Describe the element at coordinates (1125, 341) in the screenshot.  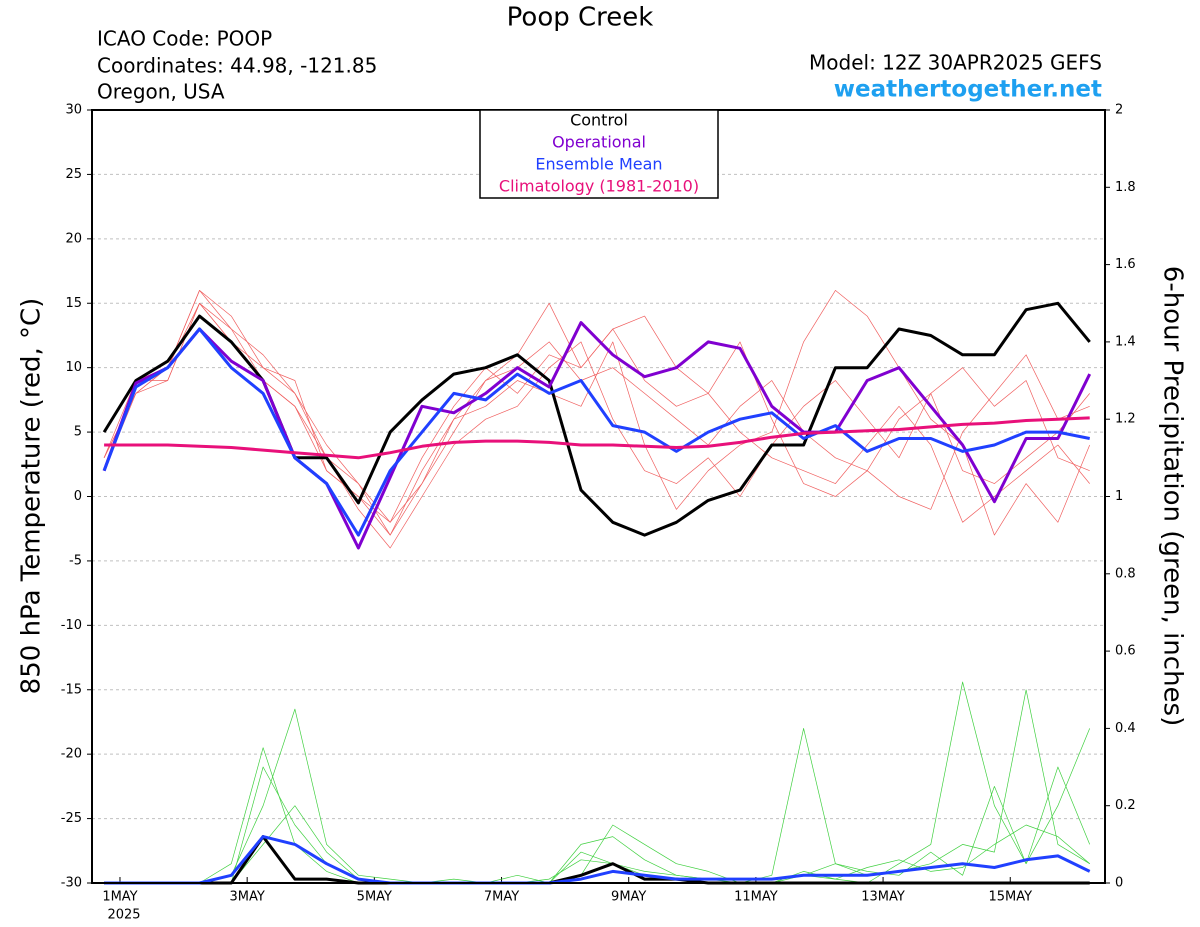
I see `y2-tick-label: 1.4` at that location.